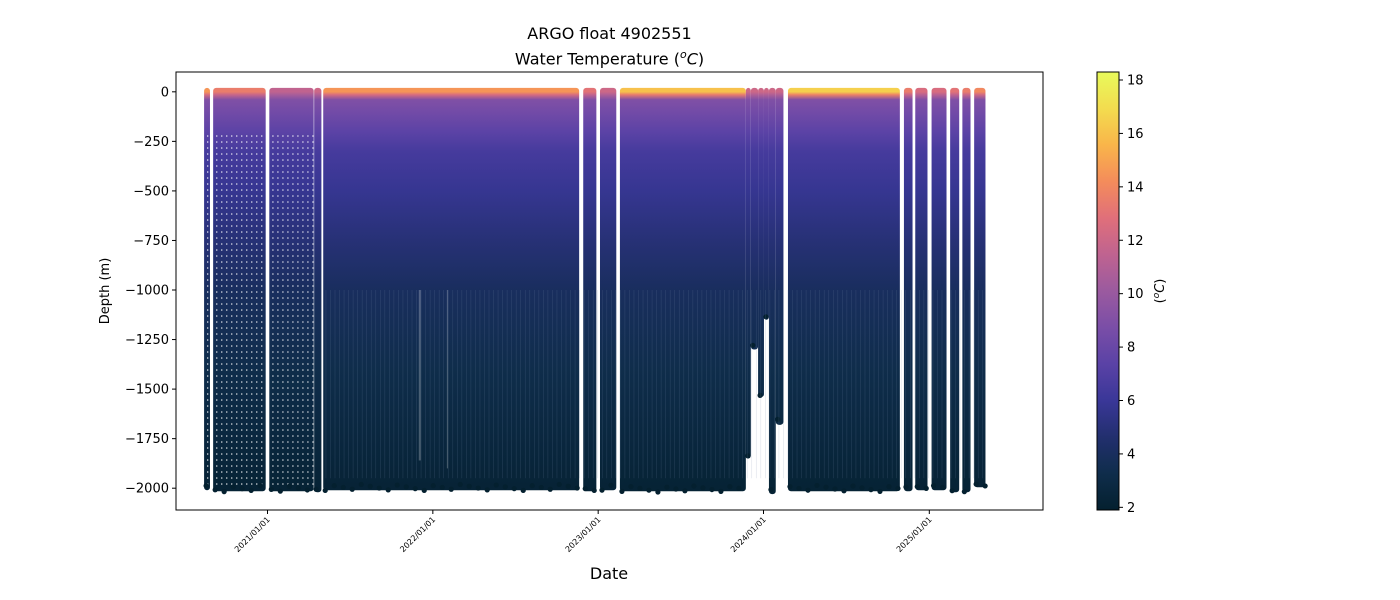 Image resolution: width=1400 pixels, height=600 pixels. Describe the element at coordinates (105, 291) in the screenshot. I see `y-axis-label: Depth (m)` at that location.